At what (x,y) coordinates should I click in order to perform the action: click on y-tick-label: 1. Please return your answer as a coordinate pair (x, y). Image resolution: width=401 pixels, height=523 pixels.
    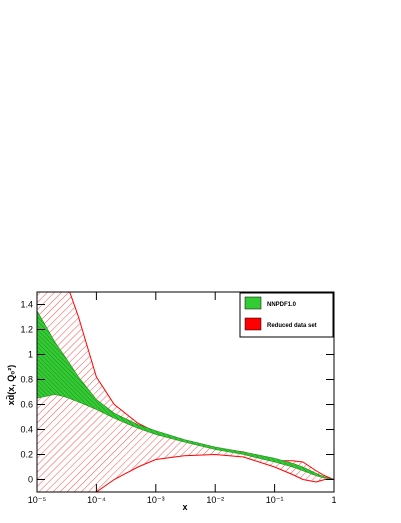
    Looking at the image, I should click on (30, 355).